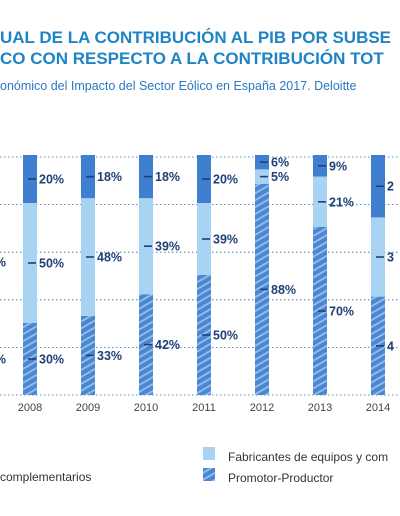 Image resolution: width=400 pixels, height=516 pixels. I want to click on chart-title-line-1: UAL DE LA CONTRIBUCIÓN AL PIB POR SUBSE, so click(196, 37).